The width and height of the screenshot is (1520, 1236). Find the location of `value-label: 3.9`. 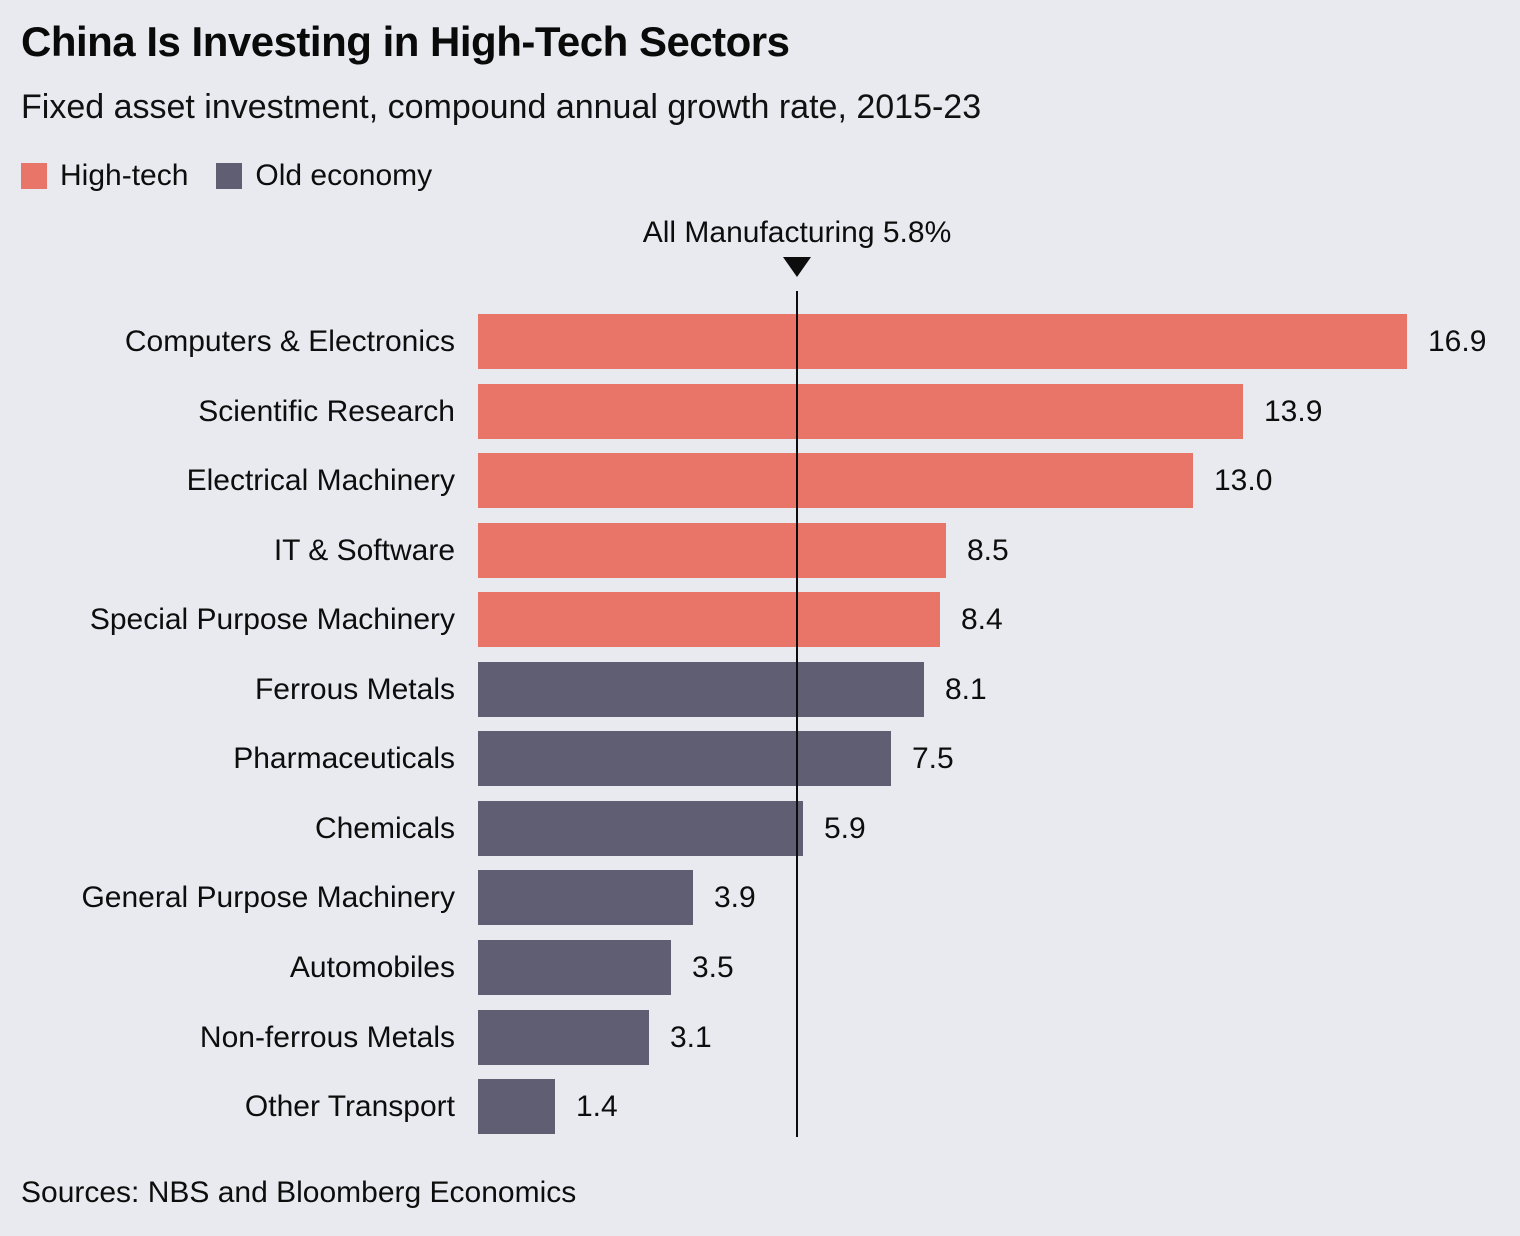

value-label: 3.9 is located at coordinates (735, 897).